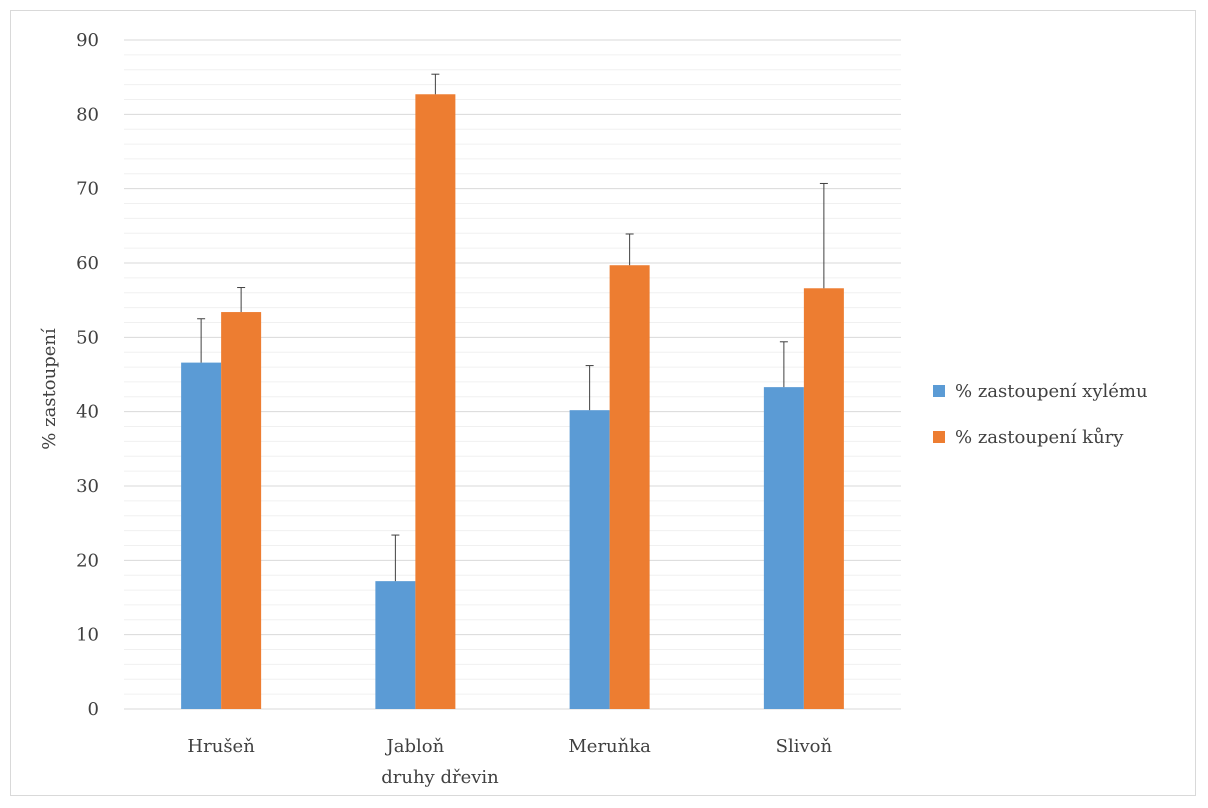 The image size is (1208, 808). Describe the element at coordinates (87, 486) in the screenshot. I see `y-tick-label: 30` at that location.